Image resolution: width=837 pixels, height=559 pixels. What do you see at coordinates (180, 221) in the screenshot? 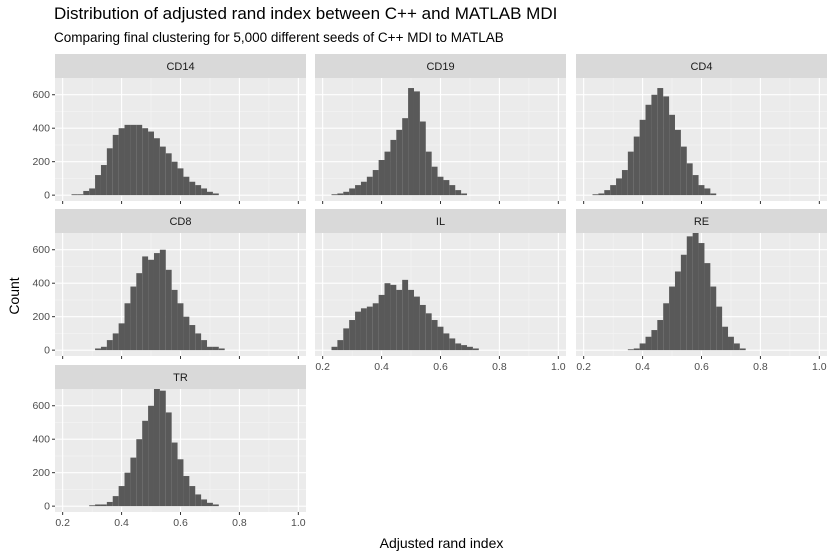
I see `facet-strip-cd8` at bounding box center [180, 221].